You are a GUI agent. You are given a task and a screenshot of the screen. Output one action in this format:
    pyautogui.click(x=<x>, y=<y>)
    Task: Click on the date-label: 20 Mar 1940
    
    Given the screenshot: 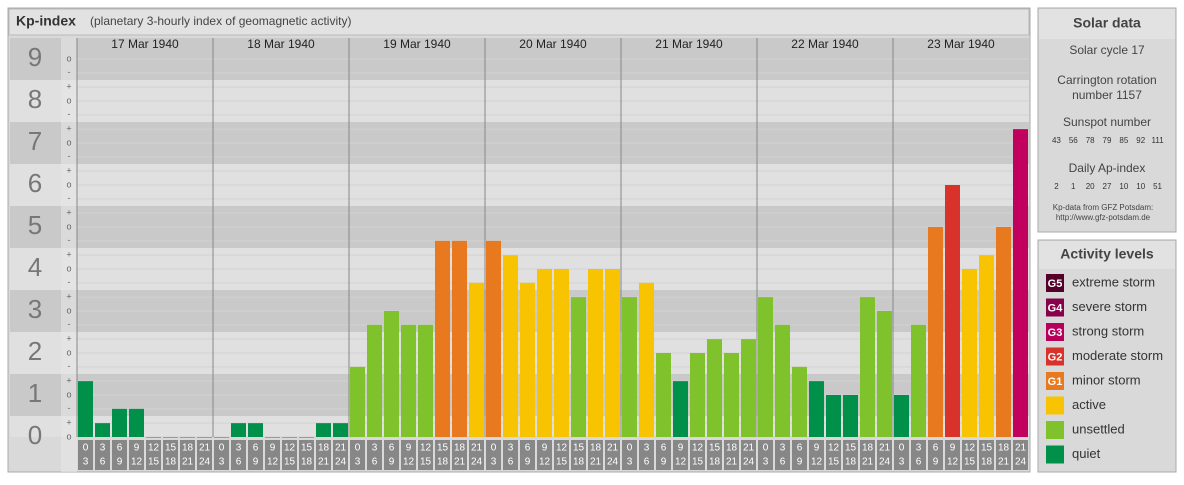 What is the action you would take?
    pyautogui.click(x=553, y=44)
    